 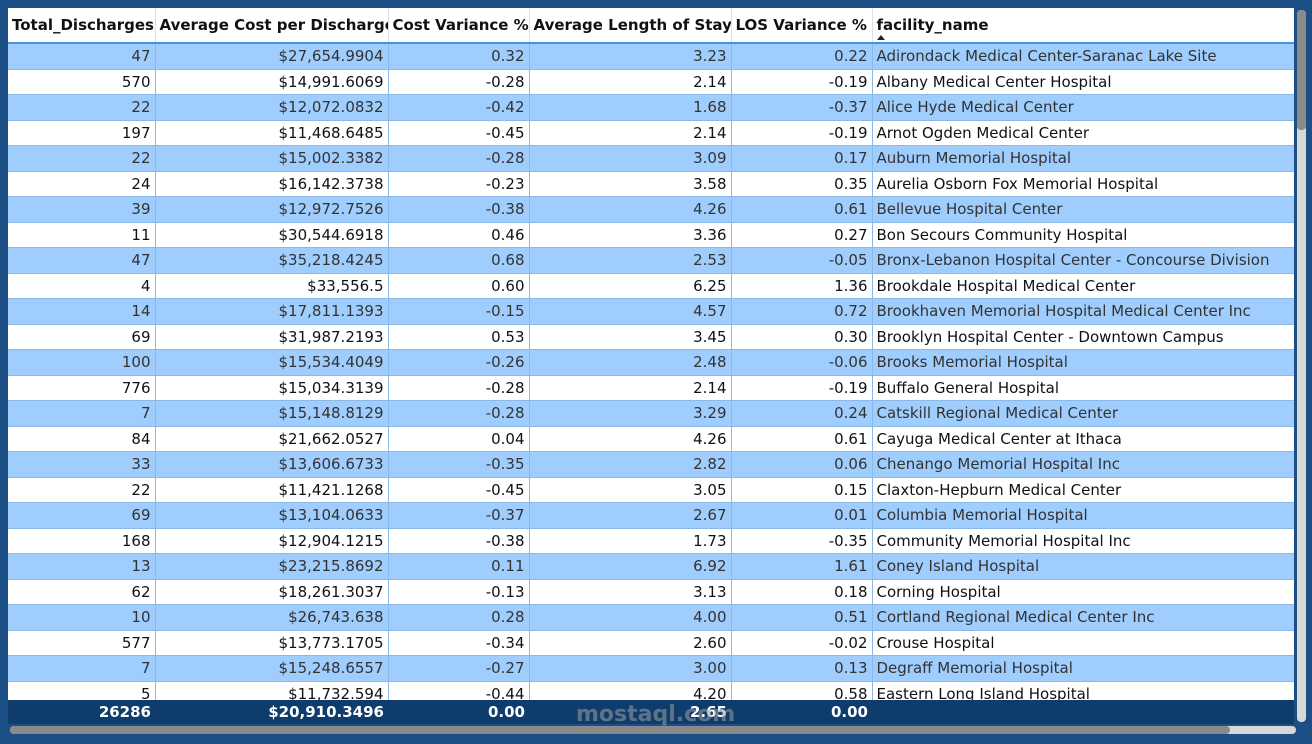 What do you see at coordinates (82, 643) in the screenshot?
I see `value-cell: 577` at bounding box center [82, 643].